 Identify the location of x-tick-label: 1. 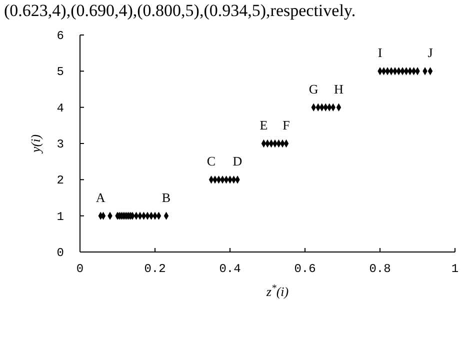
(455, 269).